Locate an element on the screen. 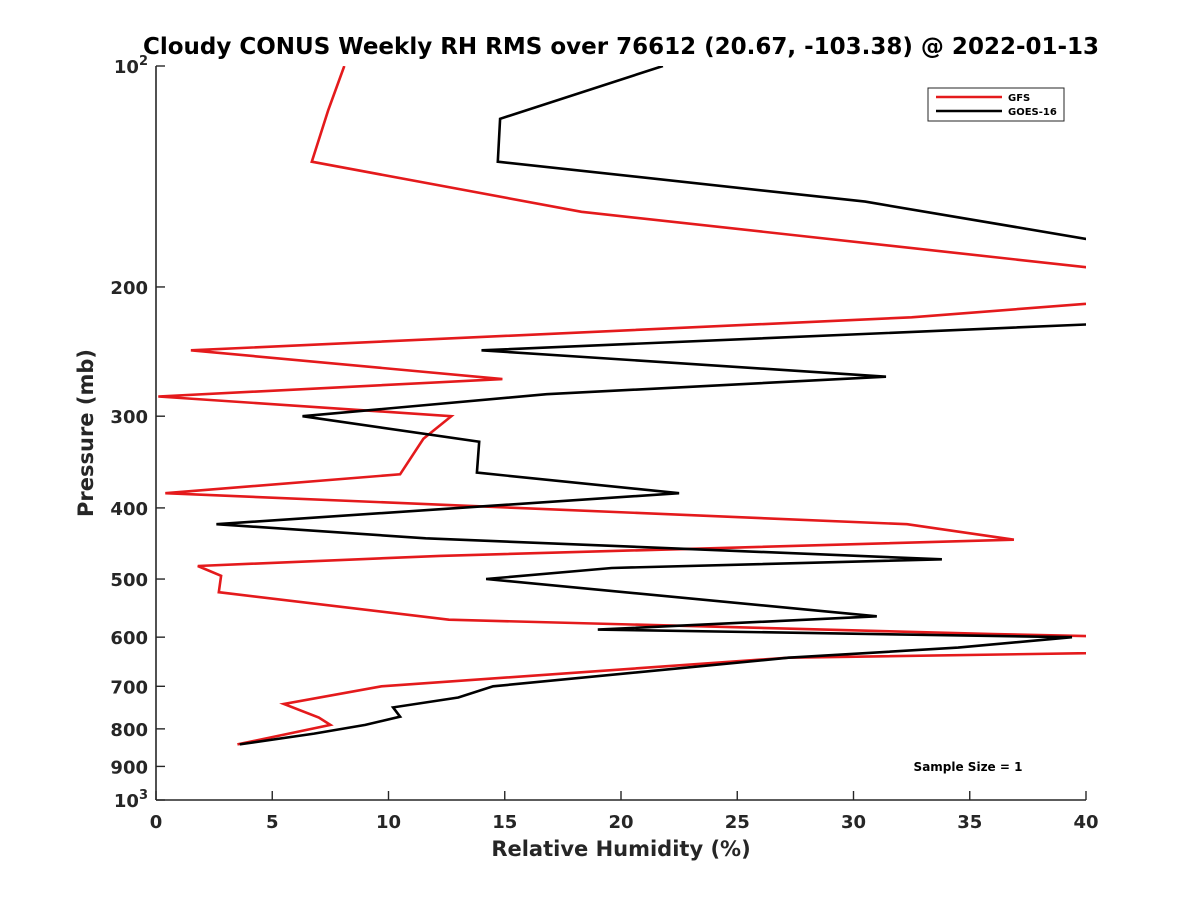 The image size is (1200, 900). legend-box is located at coordinates (996, 104).